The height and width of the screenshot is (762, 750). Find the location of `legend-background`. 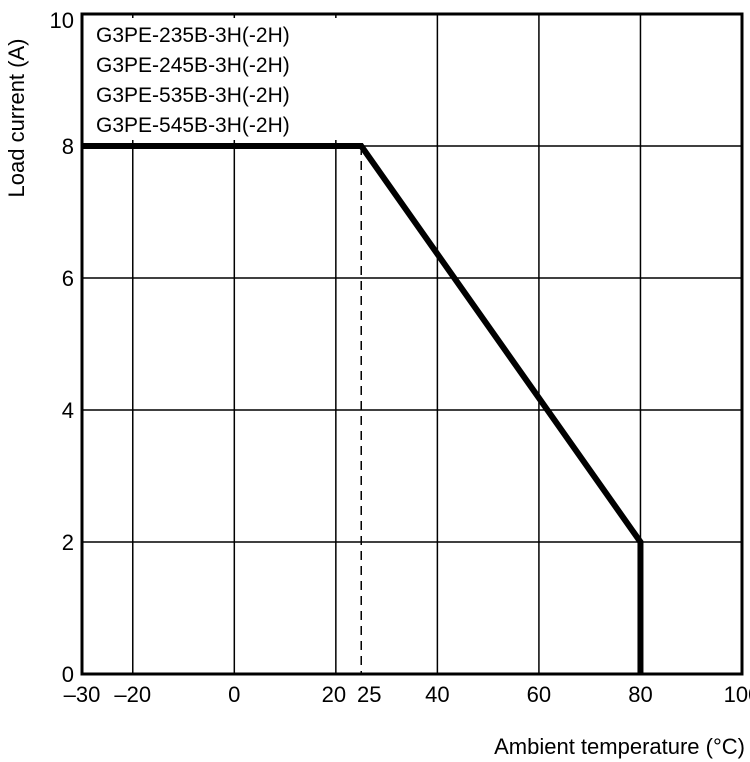

legend-background is located at coordinates (220, 79).